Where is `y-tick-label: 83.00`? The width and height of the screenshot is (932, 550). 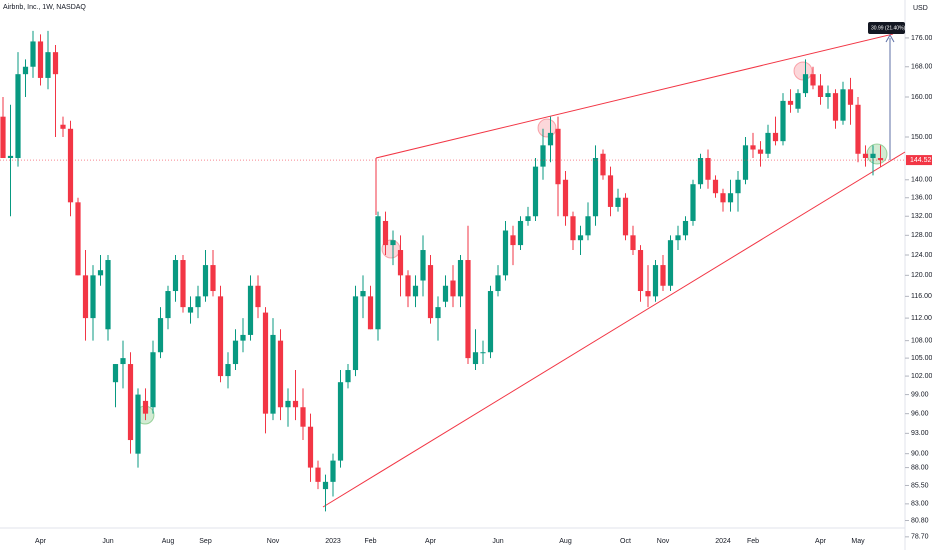
y-tick-label: 83.00 is located at coordinates (920, 504).